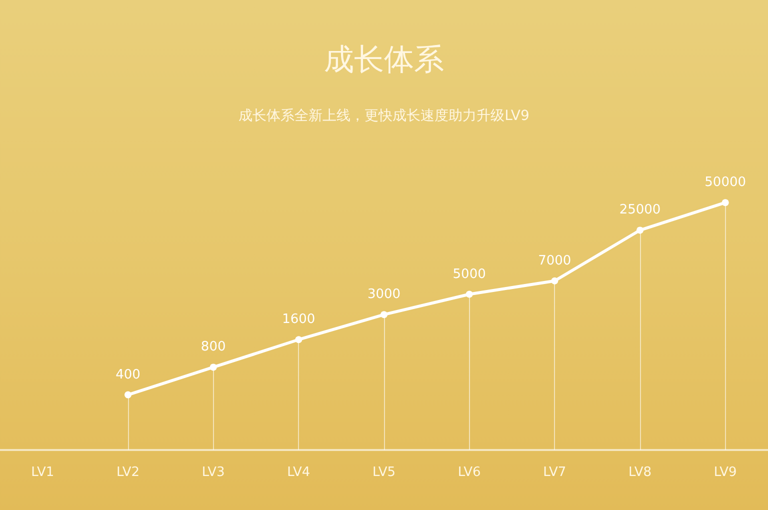 This screenshot has height=510, width=768. Describe the element at coordinates (555, 260) in the screenshot. I see `data-label: 7000` at that location.